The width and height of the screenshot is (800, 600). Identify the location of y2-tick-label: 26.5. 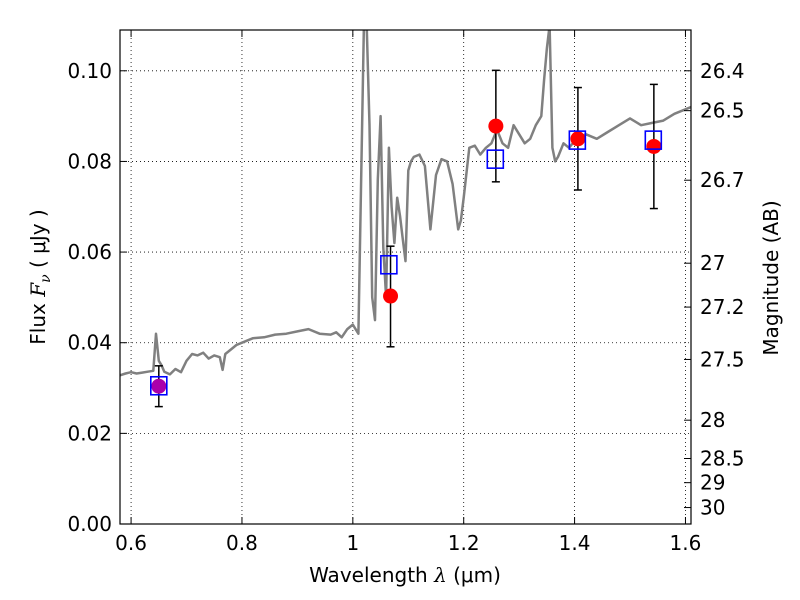
(722, 111).